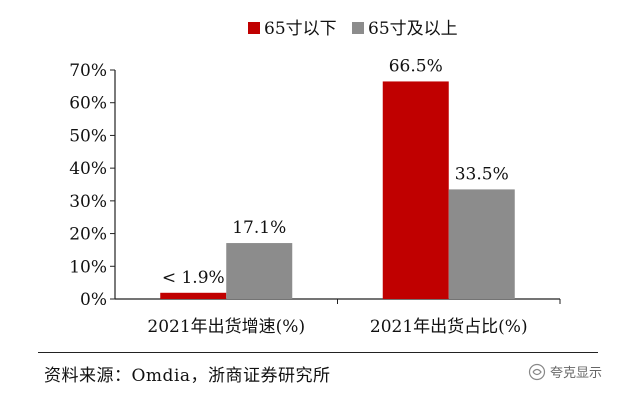 The height and width of the screenshot is (402, 640). What do you see at coordinates (88, 235) in the screenshot?
I see `y-tick-label: 20%` at bounding box center [88, 235].